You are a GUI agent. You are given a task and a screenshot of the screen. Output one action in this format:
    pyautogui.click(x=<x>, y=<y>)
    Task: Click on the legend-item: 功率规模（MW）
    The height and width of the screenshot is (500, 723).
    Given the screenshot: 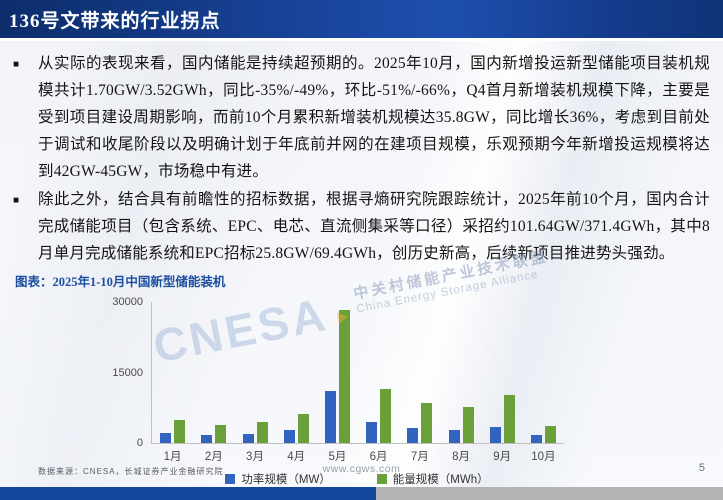 What is the action you would take?
    pyautogui.click(x=278, y=479)
    